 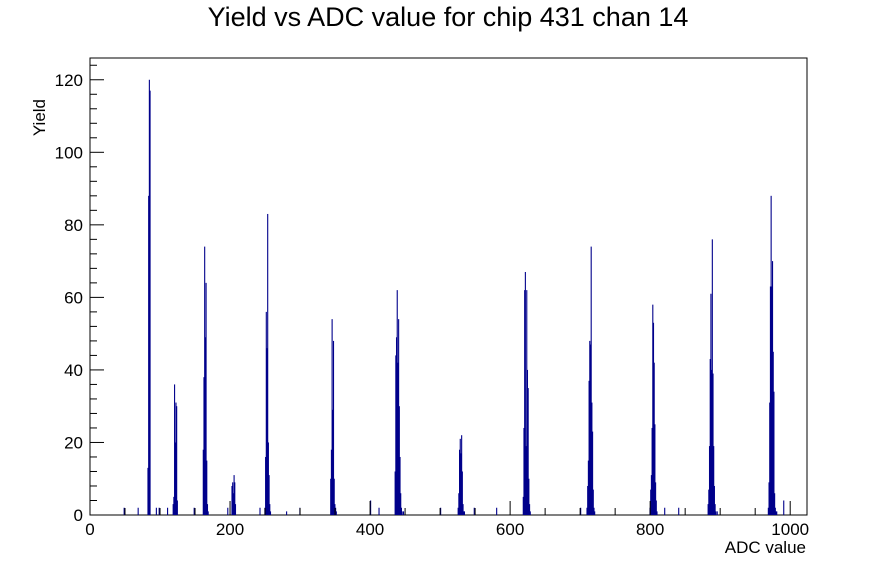 What do you see at coordinates (448, 17) in the screenshot?
I see `chart-title: Yield vs ADC value for chip 431 chan 14` at bounding box center [448, 17].